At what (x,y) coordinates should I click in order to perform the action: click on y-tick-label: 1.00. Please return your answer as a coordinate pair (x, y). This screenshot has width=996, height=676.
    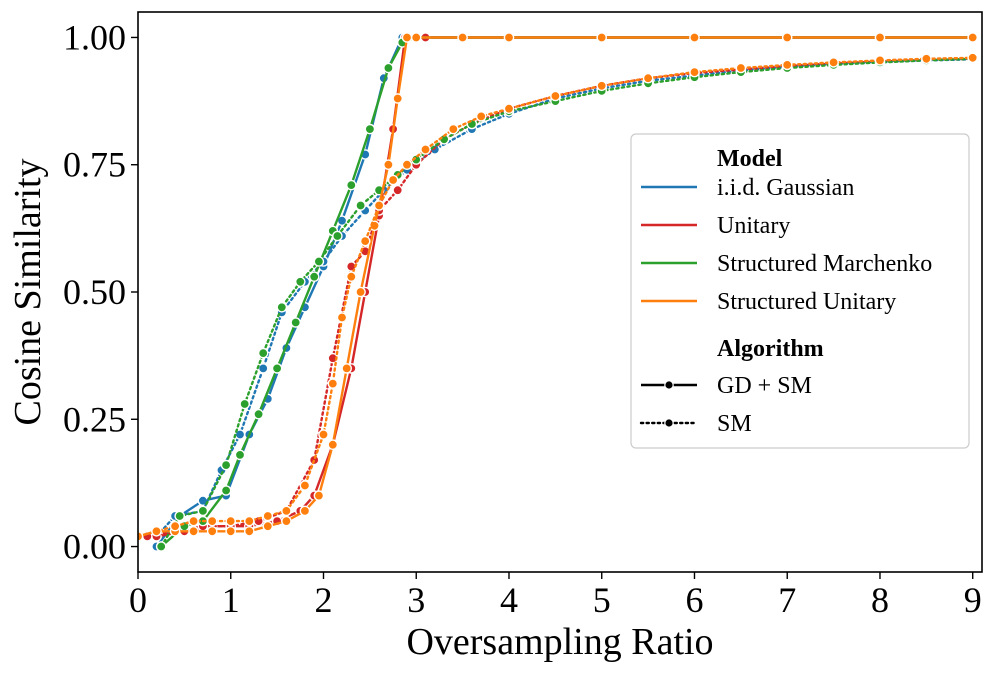
    Looking at the image, I should click on (94, 37).